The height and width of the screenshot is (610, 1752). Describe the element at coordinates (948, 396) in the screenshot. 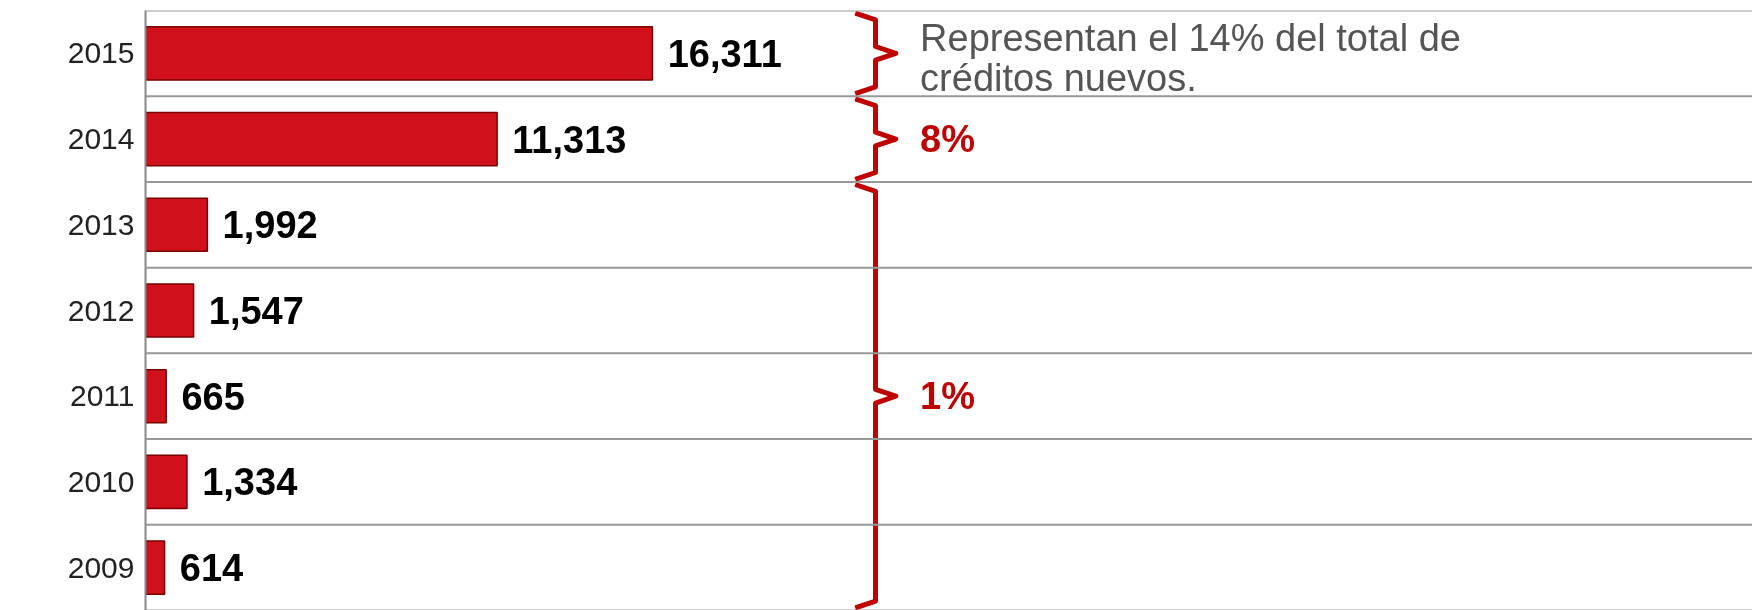

I see `text: 1%` at that location.